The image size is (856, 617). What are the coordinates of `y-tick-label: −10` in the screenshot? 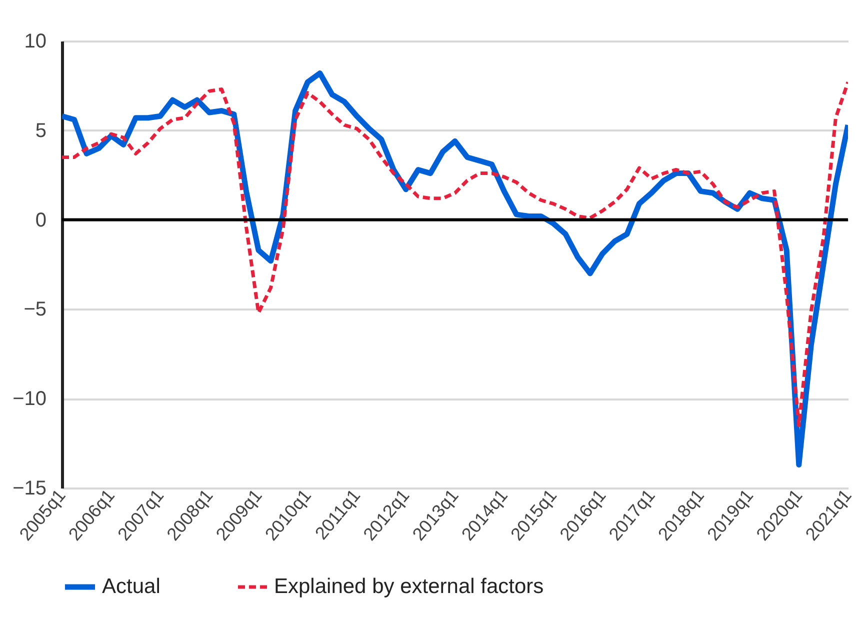 It's located at (29, 399).